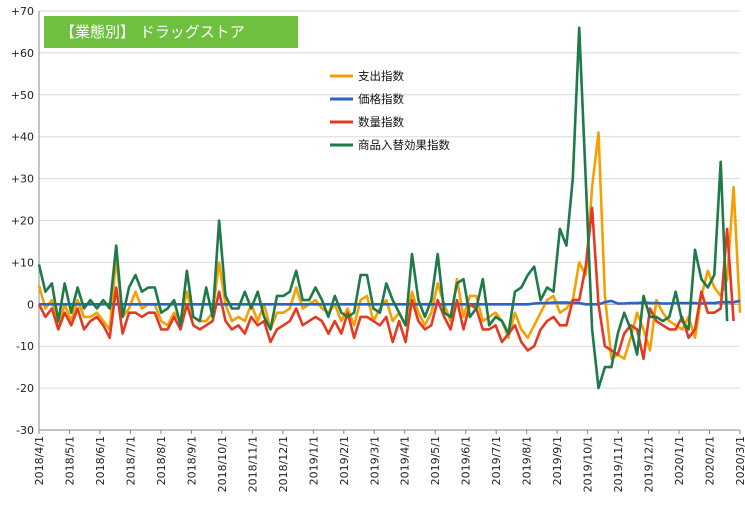 The width and height of the screenshot is (745, 510). What do you see at coordinates (22, 53) in the screenshot?
I see `y-tick-label: +60` at bounding box center [22, 53].